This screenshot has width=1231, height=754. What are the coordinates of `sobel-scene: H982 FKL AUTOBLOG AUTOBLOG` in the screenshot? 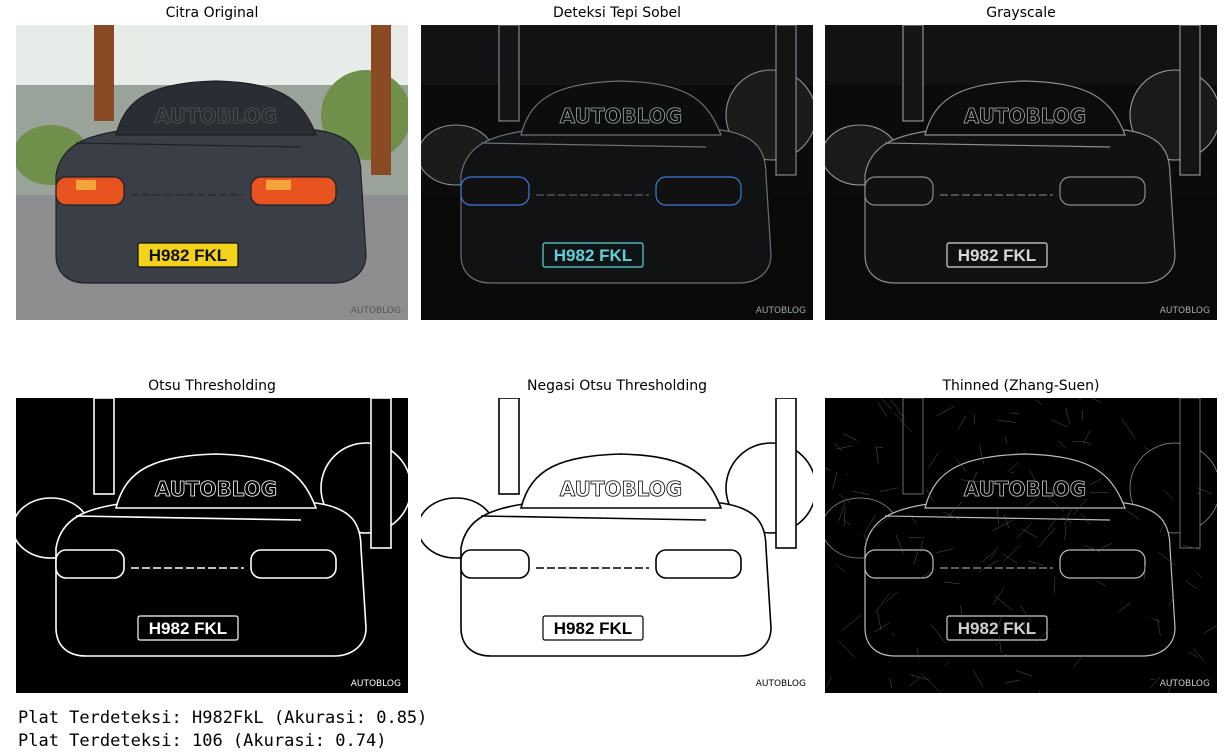 It's located at (617, 172).